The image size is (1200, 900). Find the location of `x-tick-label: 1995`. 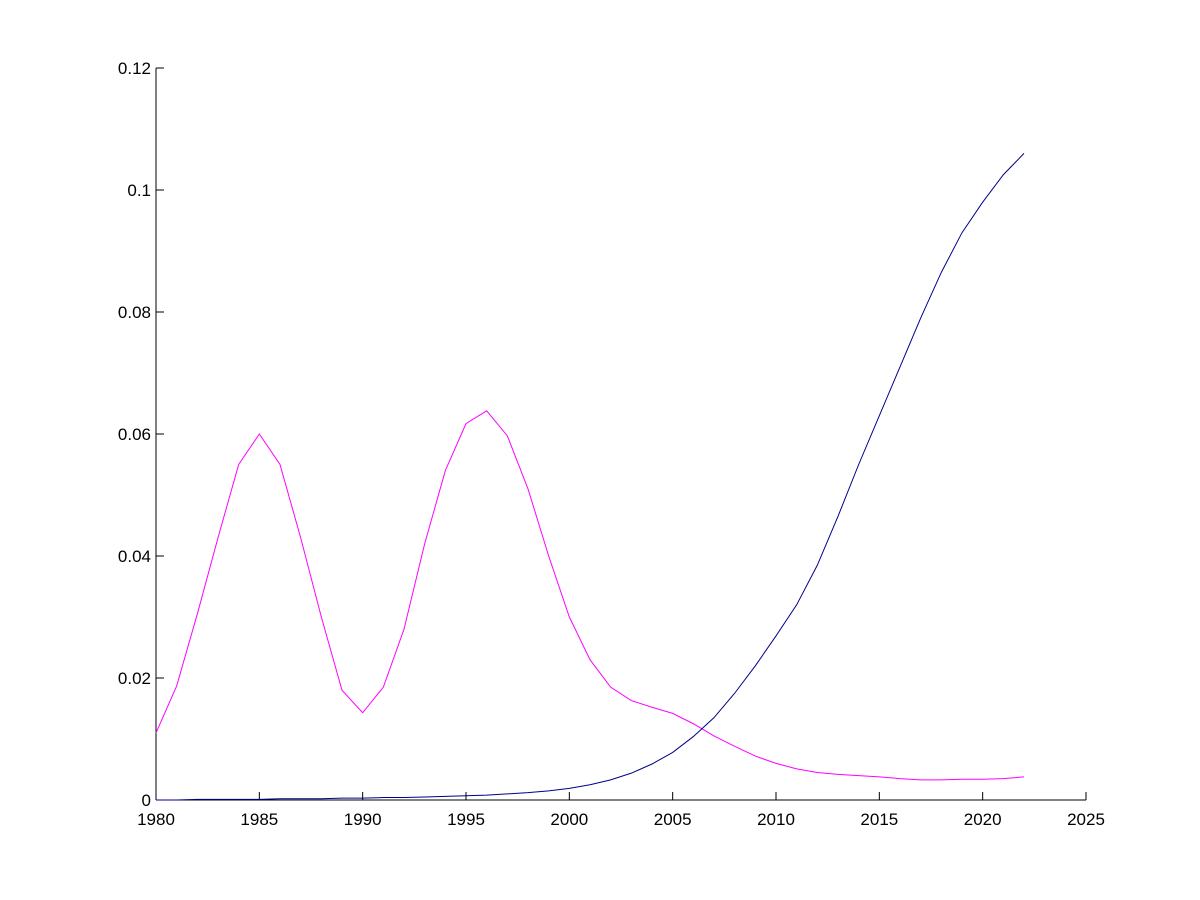

x-tick-label: 1995 is located at coordinates (466, 819).